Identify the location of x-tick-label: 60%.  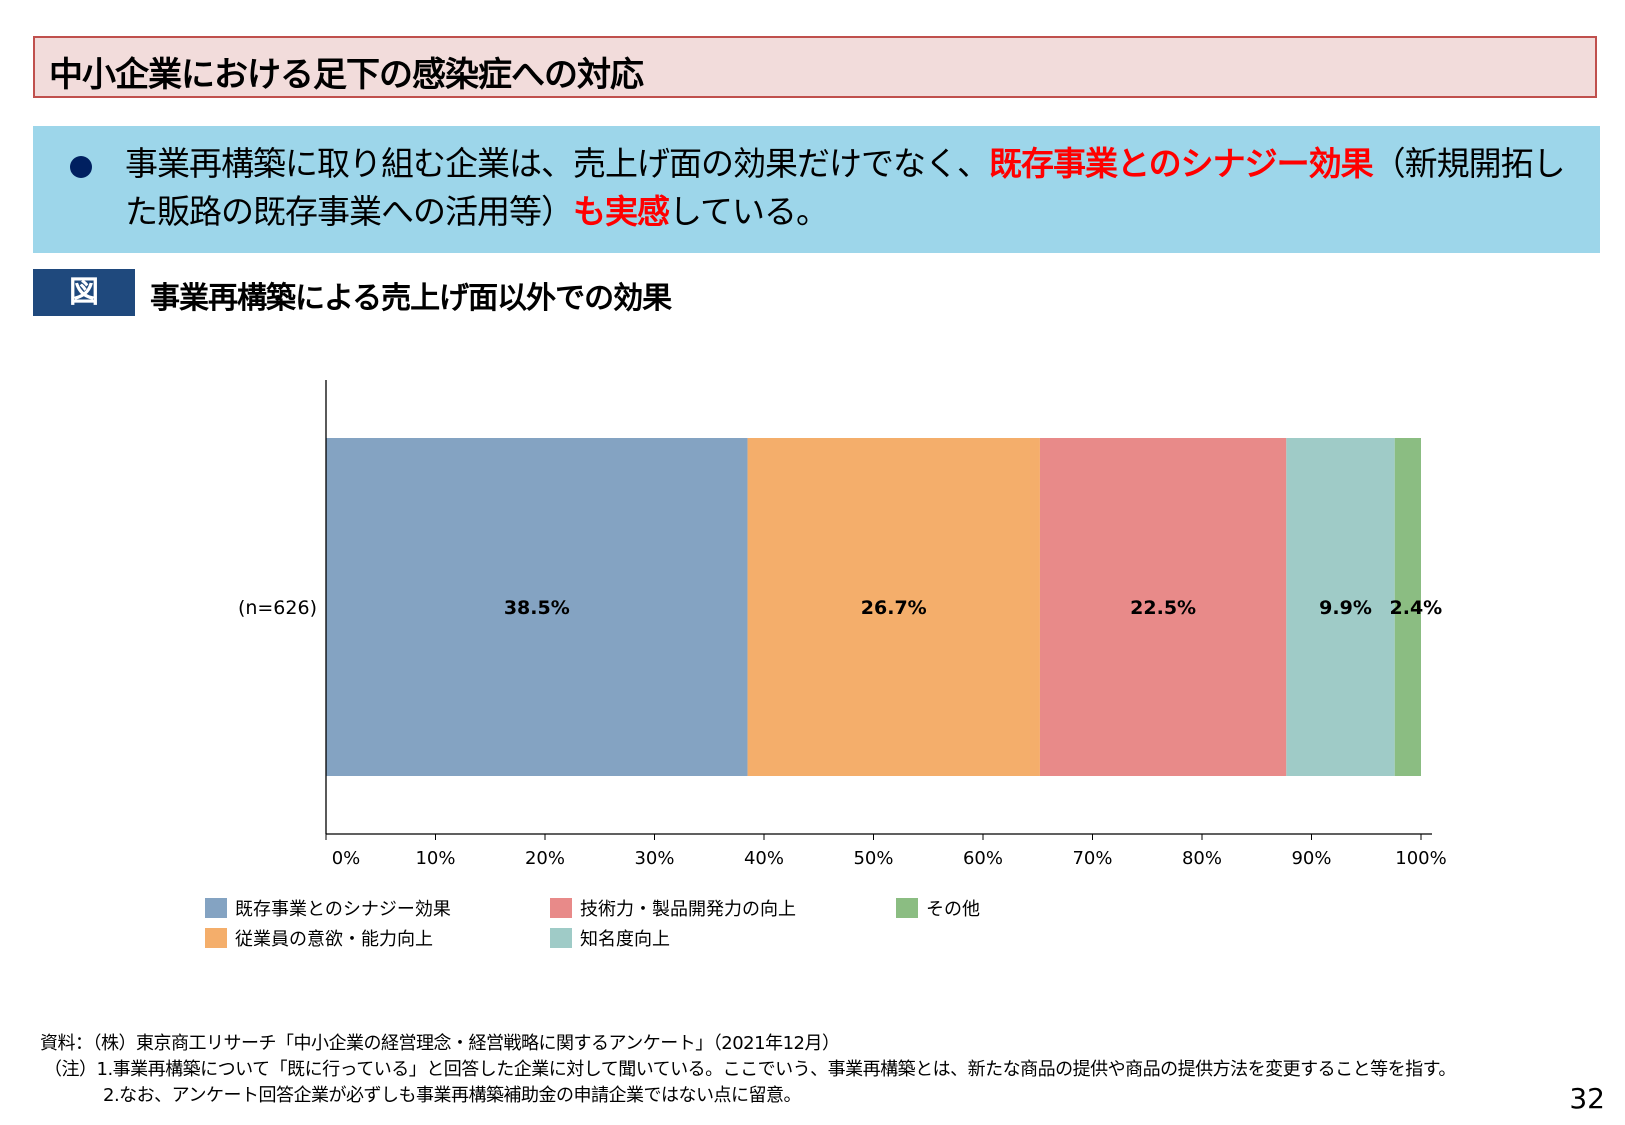
(983, 858).